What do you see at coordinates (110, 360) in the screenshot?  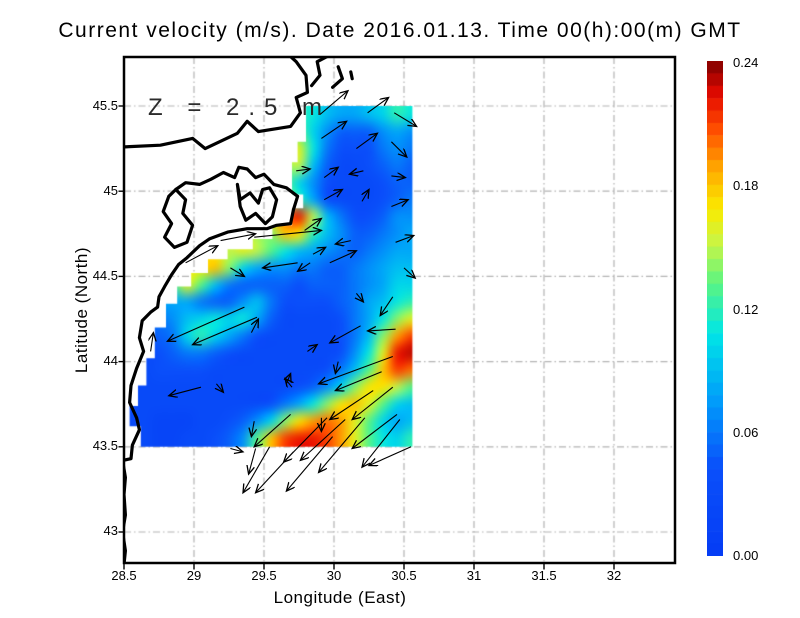 I see `y-tick-label: 44` at bounding box center [110, 360].